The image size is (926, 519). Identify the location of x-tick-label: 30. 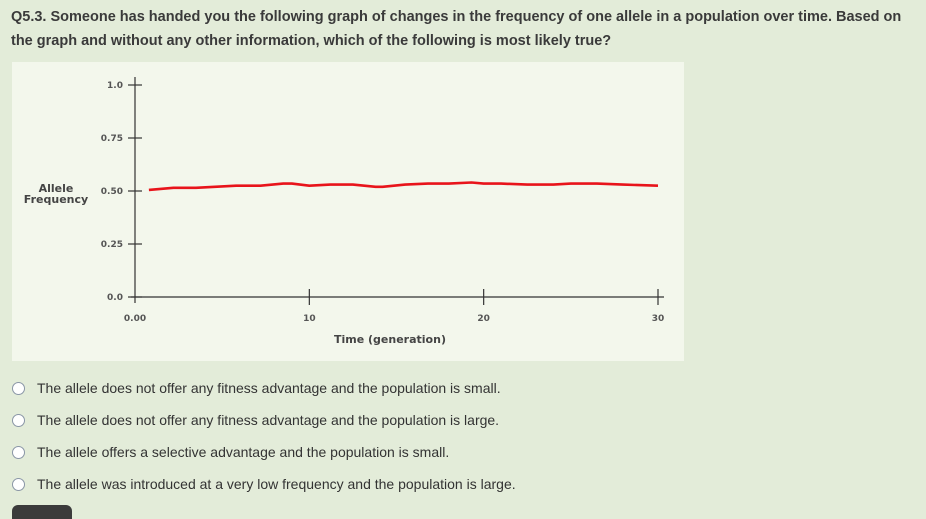
(658, 319).